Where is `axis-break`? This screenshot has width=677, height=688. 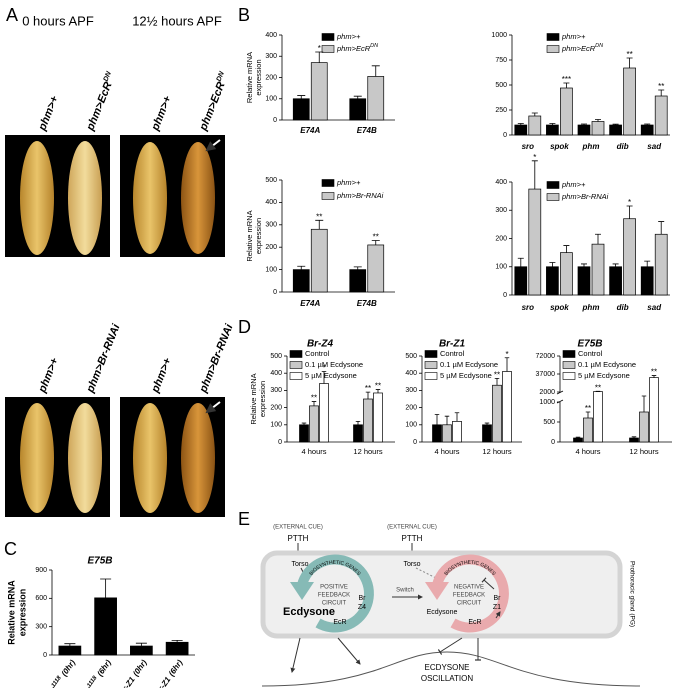
axis-break is located at coordinates (560, 392).